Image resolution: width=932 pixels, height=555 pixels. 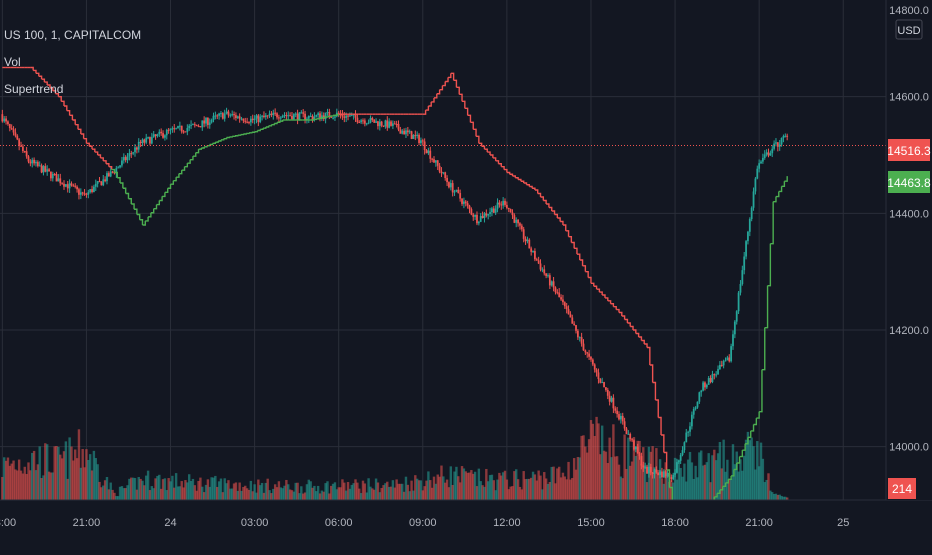 I want to click on currency-box, so click(x=909, y=29).